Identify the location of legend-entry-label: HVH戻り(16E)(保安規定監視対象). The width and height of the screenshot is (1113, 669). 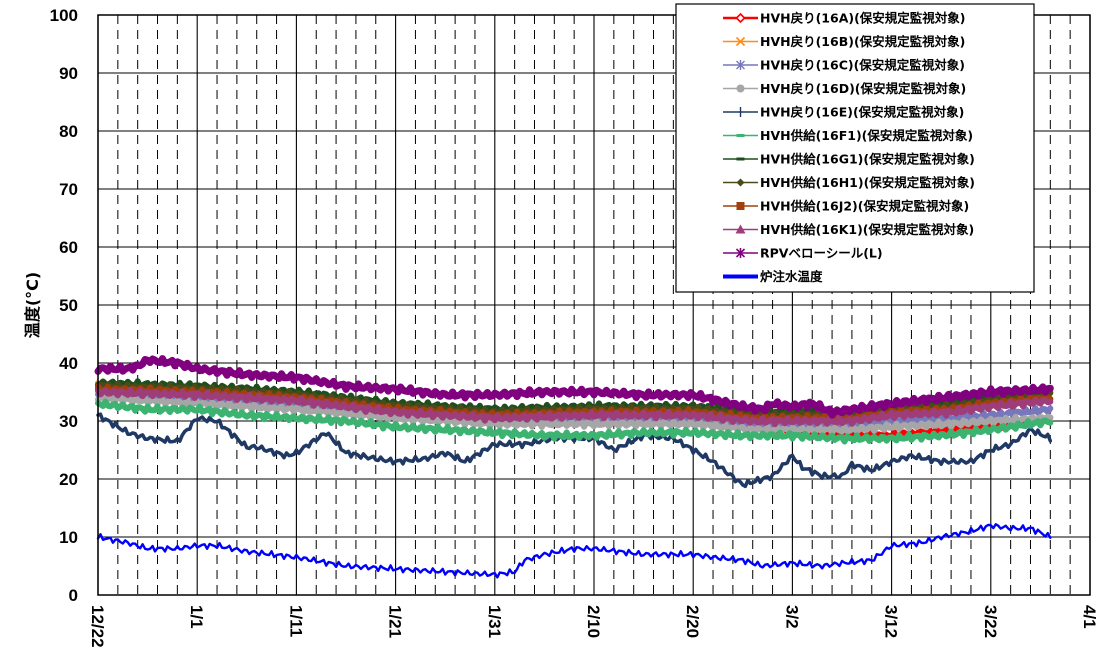
(862, 112).